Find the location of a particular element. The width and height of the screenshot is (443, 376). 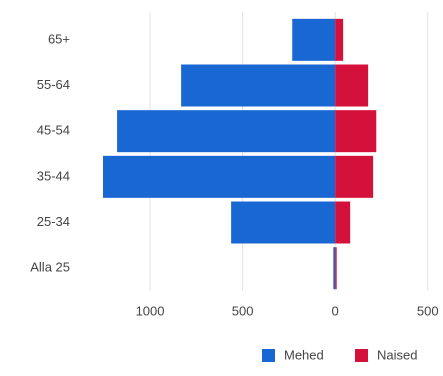

legend-label: Naised is located at coordinates (397, 354).